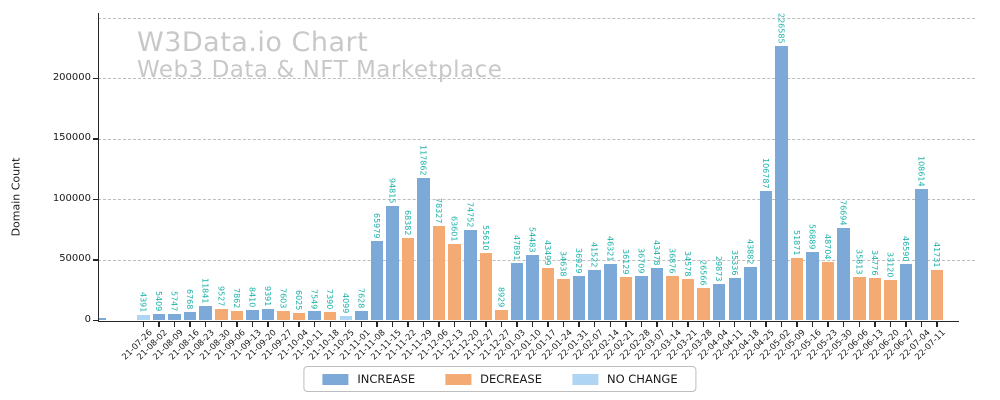 This screenshot has height=400, width=1000. What do you see at coordinates (624, 379) in the screenshot?
I see `legend-item: NO CHANGE` at bounding box center [624, 379].